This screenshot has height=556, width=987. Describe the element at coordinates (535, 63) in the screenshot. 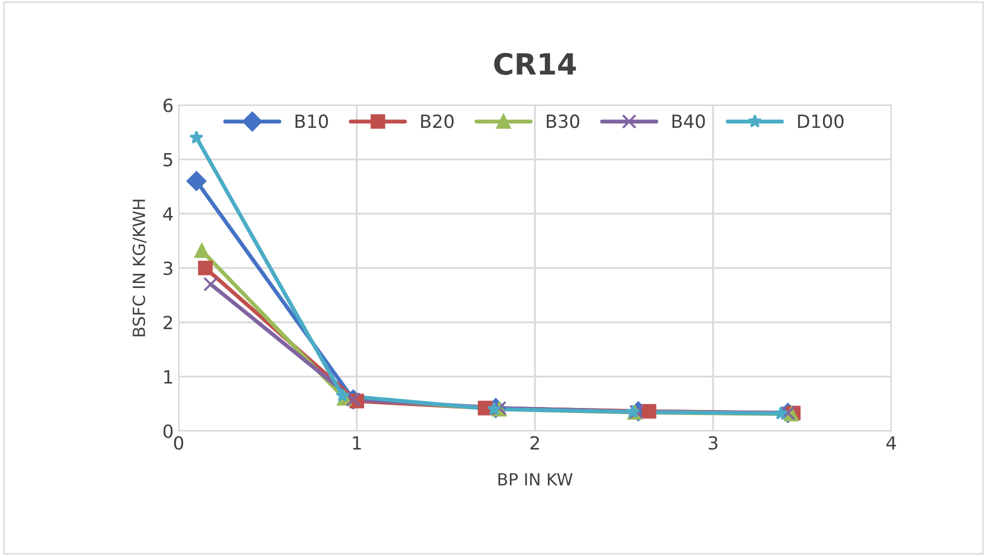

I see `chart-title: CR14` at that location.